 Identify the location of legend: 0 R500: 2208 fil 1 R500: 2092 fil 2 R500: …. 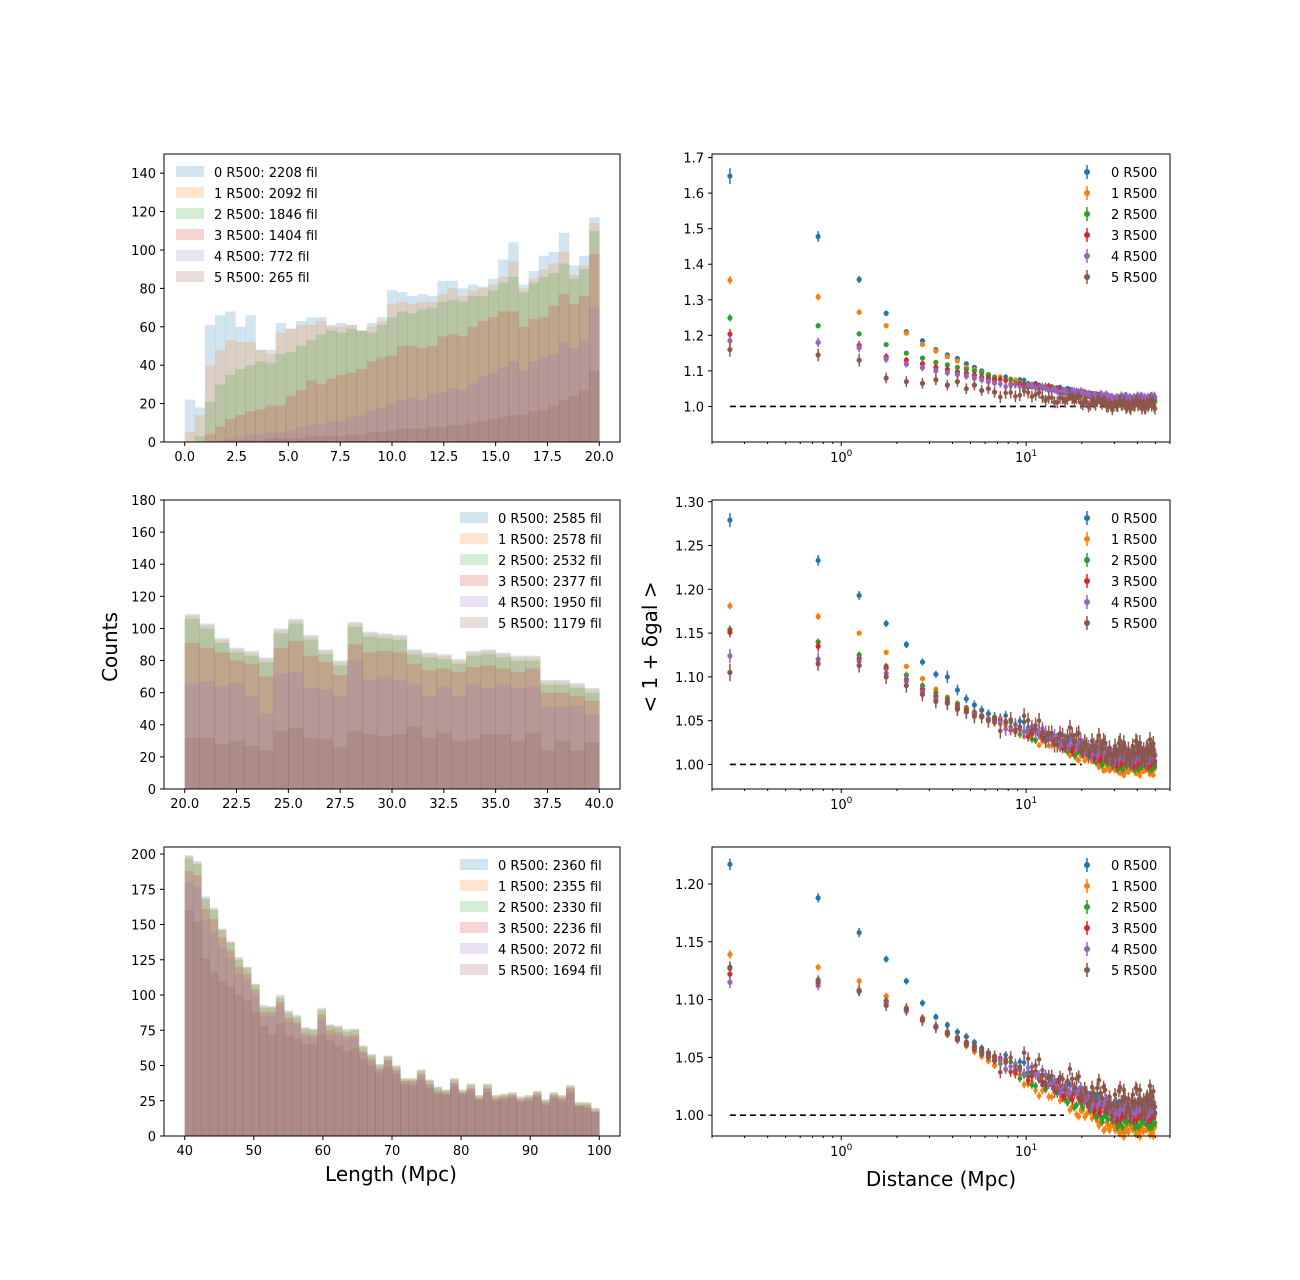
(247, 226).